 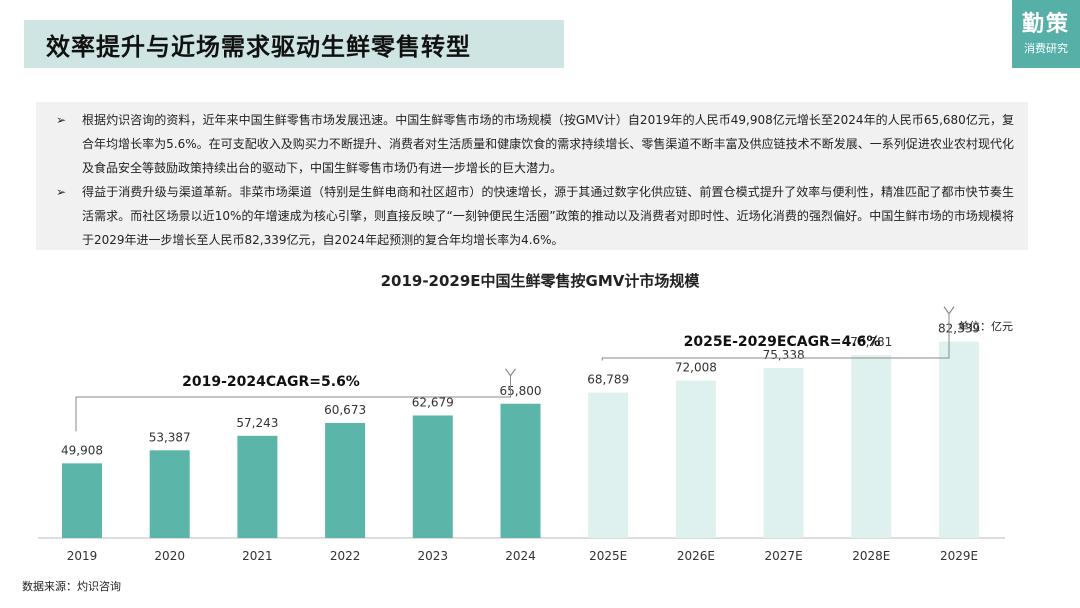 What do you see at coordinates (169, 556) in the screenshot?
I see `x-tick-label: 2020` at bounding box center [169, 556].